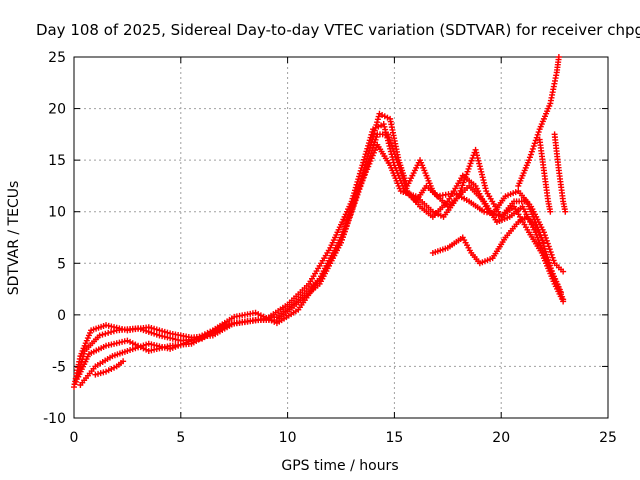  What do you see at coordinates (180, 438) in the screenshot?
I see `x-tick-label: 5` at bounding box center [180, 438].